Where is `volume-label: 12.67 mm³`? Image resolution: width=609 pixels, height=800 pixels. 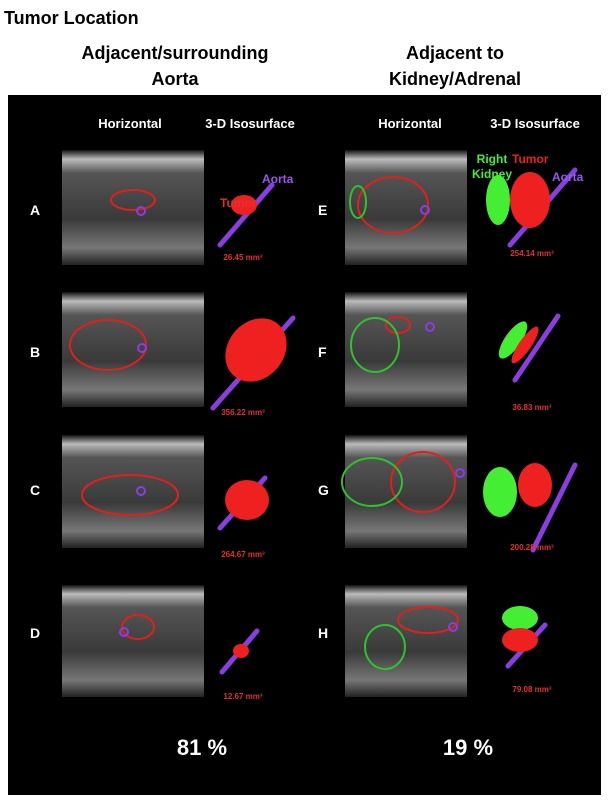
volume-label: 12.67 mm³ is located at coordinates (243, 696).